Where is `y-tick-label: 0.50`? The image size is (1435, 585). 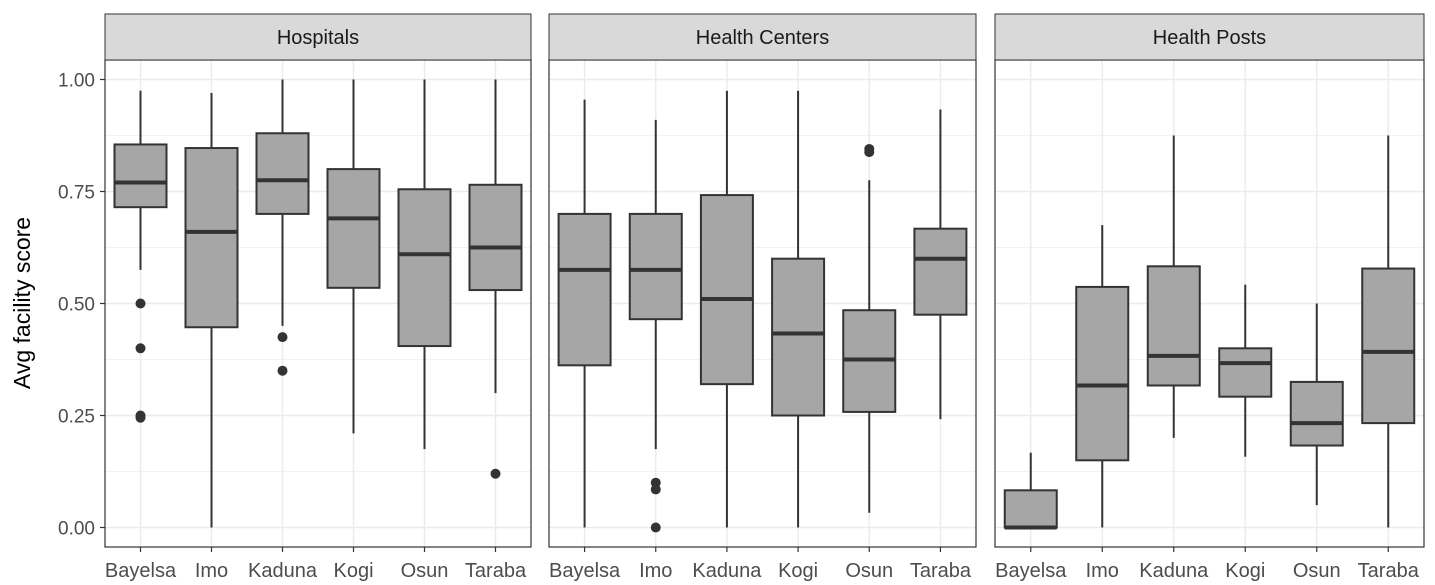
y-tick-label: 0.50 is located at coordinates (76, 305).